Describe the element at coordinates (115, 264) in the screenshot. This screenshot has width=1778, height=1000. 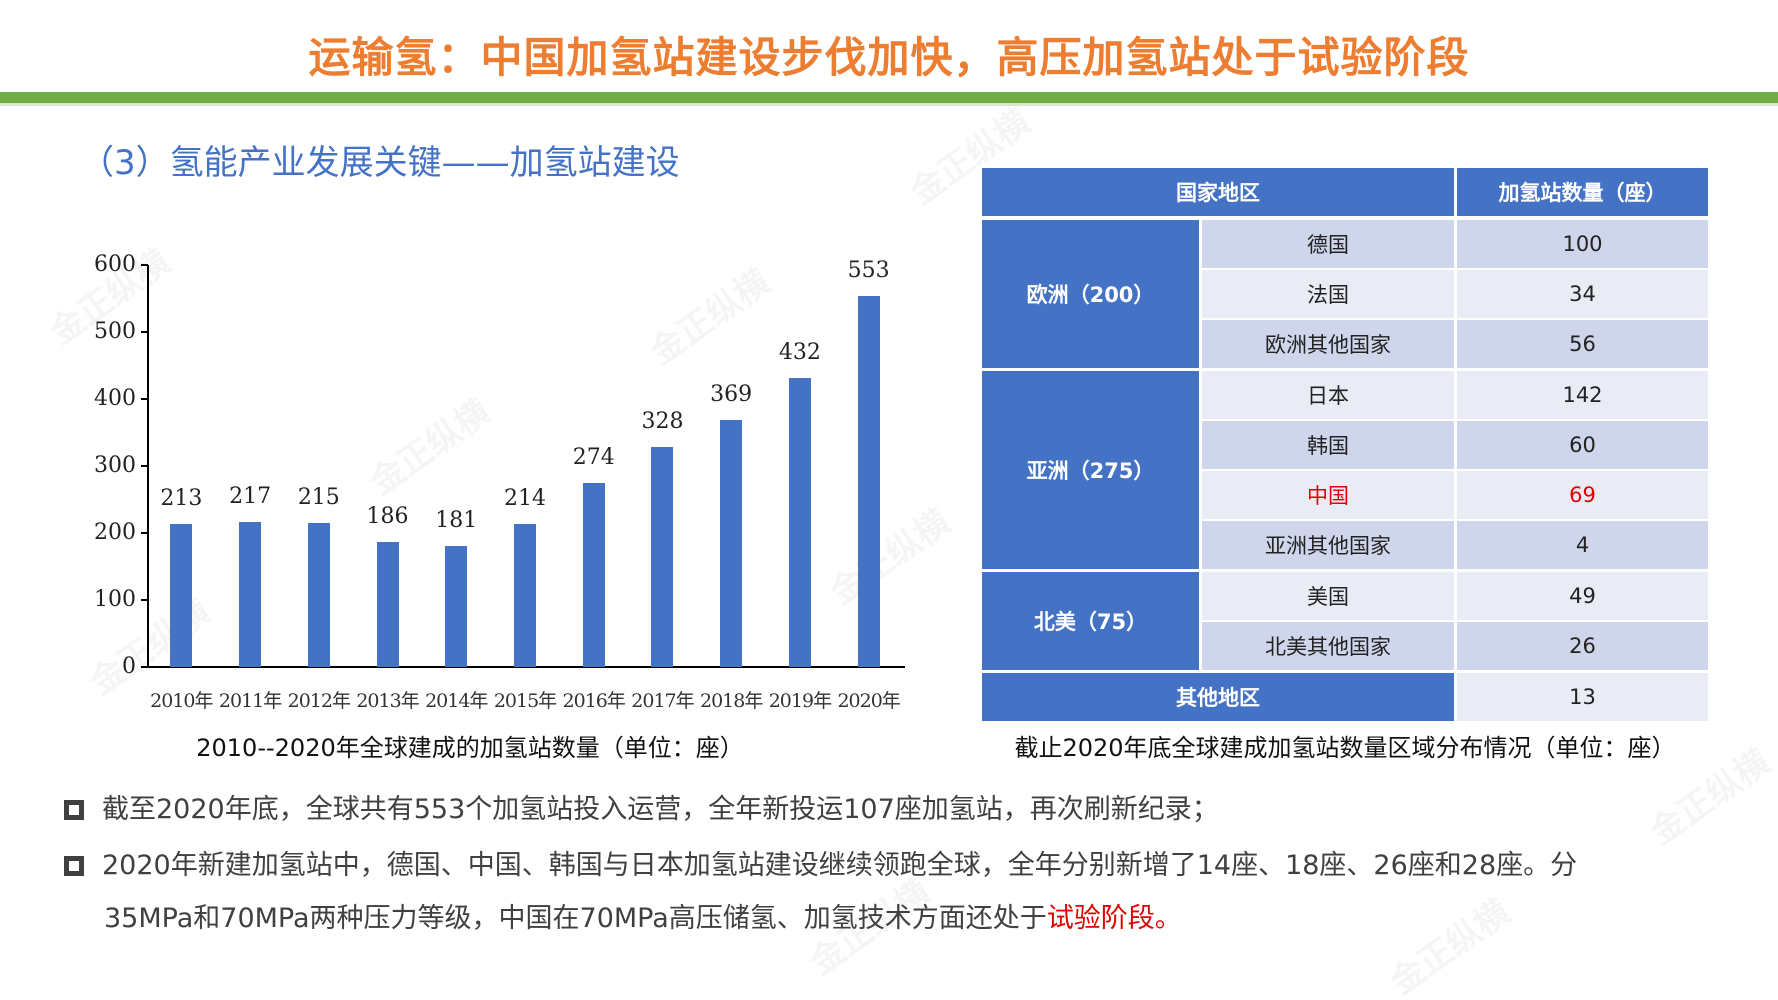
I see `y-tick-label: 600` at that location.